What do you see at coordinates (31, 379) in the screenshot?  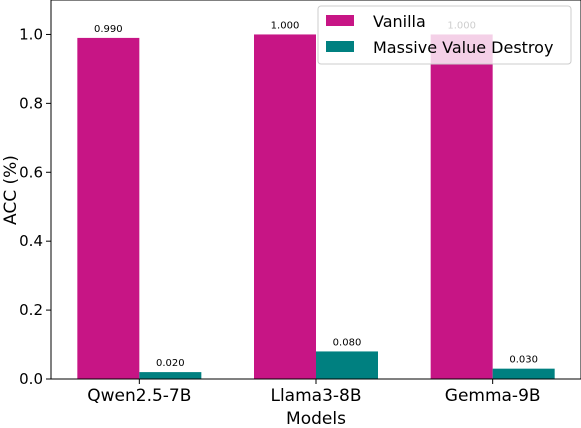 I see `y-tick-label: 0.0` at bounding box center [31, 379].